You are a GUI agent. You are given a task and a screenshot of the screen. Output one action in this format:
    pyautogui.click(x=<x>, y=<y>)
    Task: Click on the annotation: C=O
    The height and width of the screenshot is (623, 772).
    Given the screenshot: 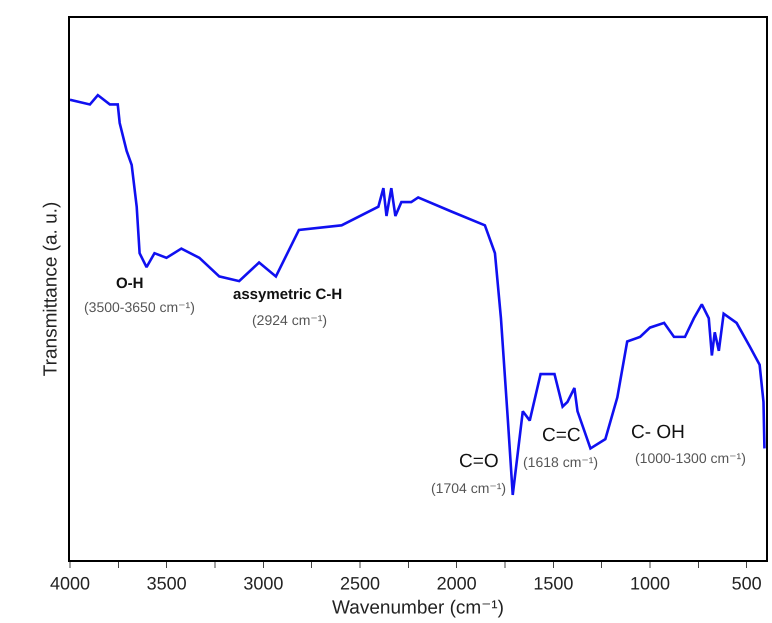 What is the action you would take?
    pyautogui.click(x=479, y=461)
    